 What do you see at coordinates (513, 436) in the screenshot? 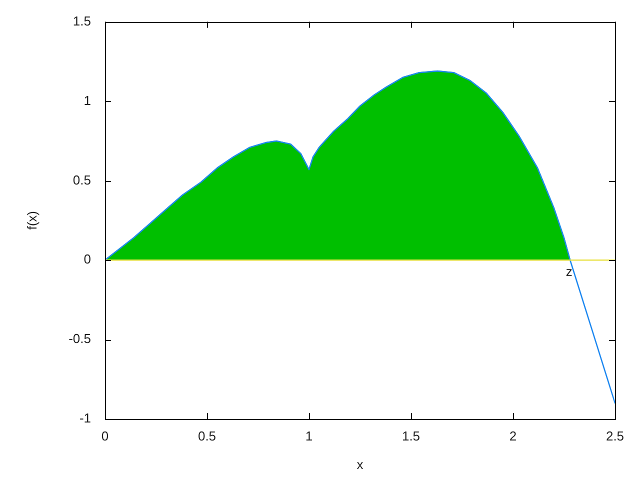
I see `x-tick-label: 2` at bounding box center [513, 436].